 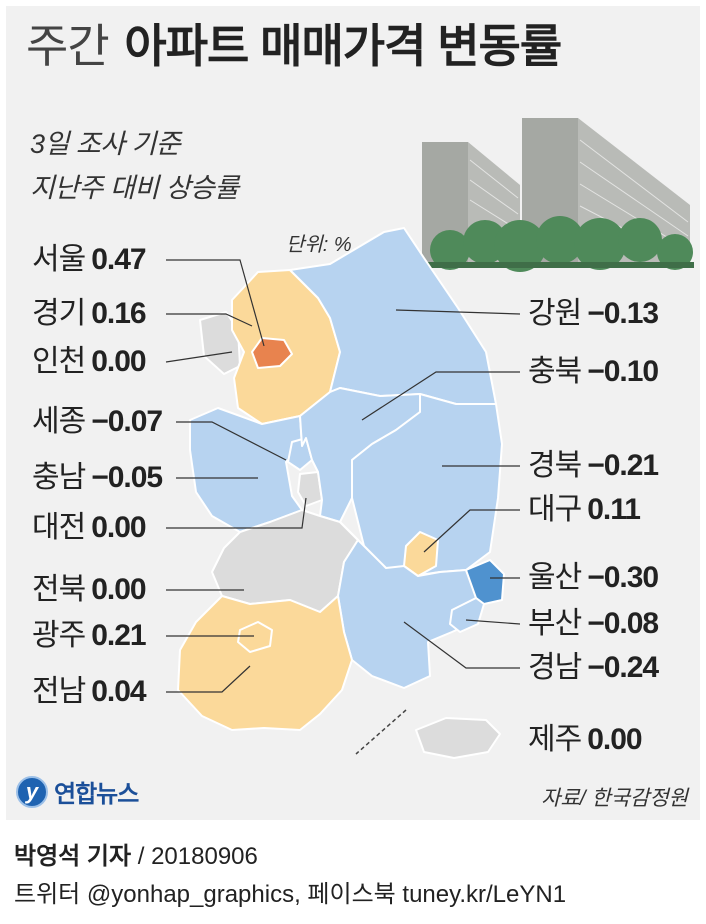 I want to click on label-daejeon: 대전 0.00, so click(x=89, y=527).